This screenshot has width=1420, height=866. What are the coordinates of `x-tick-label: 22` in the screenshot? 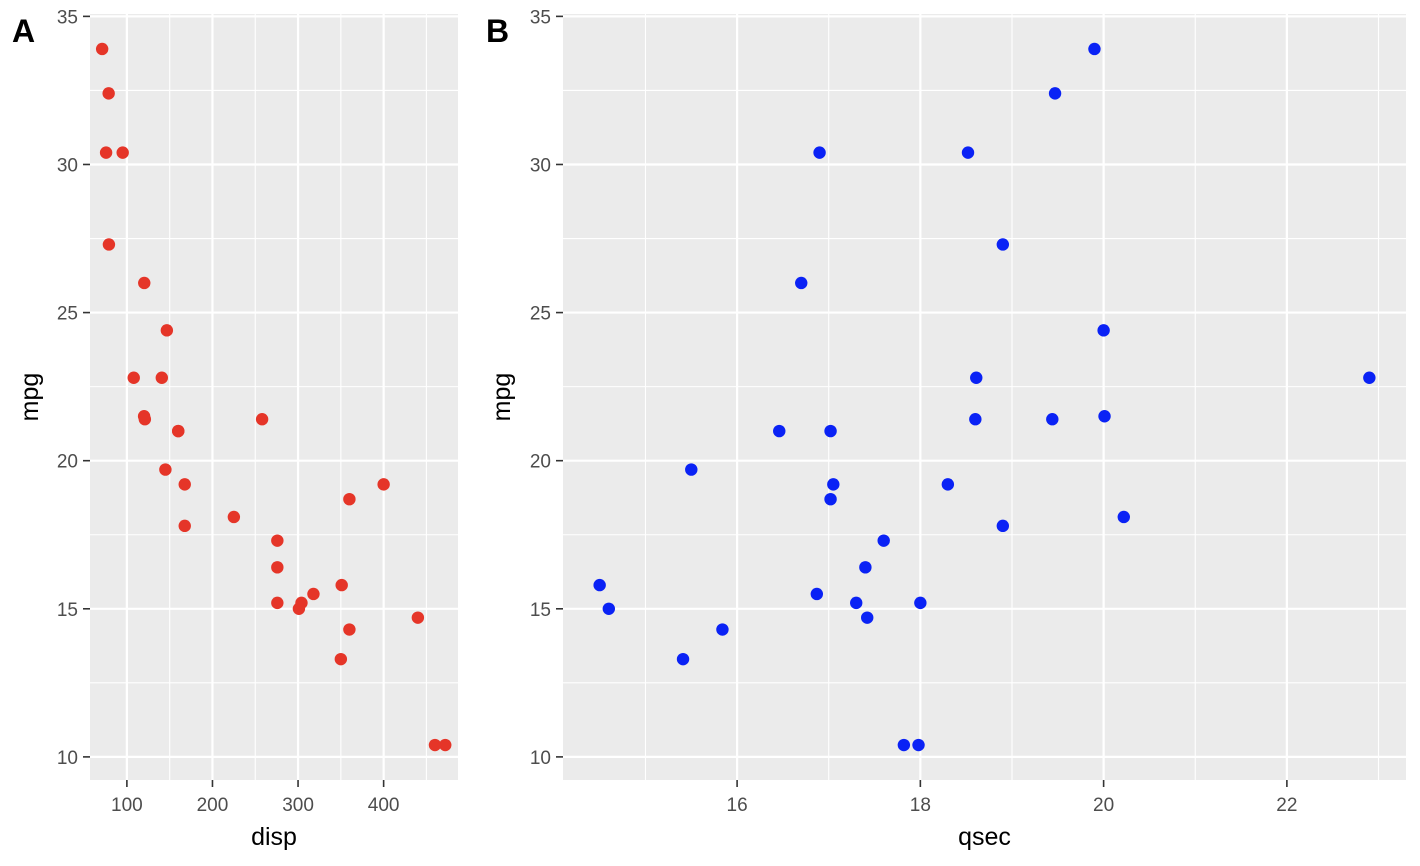 It's located at (1286, 805).